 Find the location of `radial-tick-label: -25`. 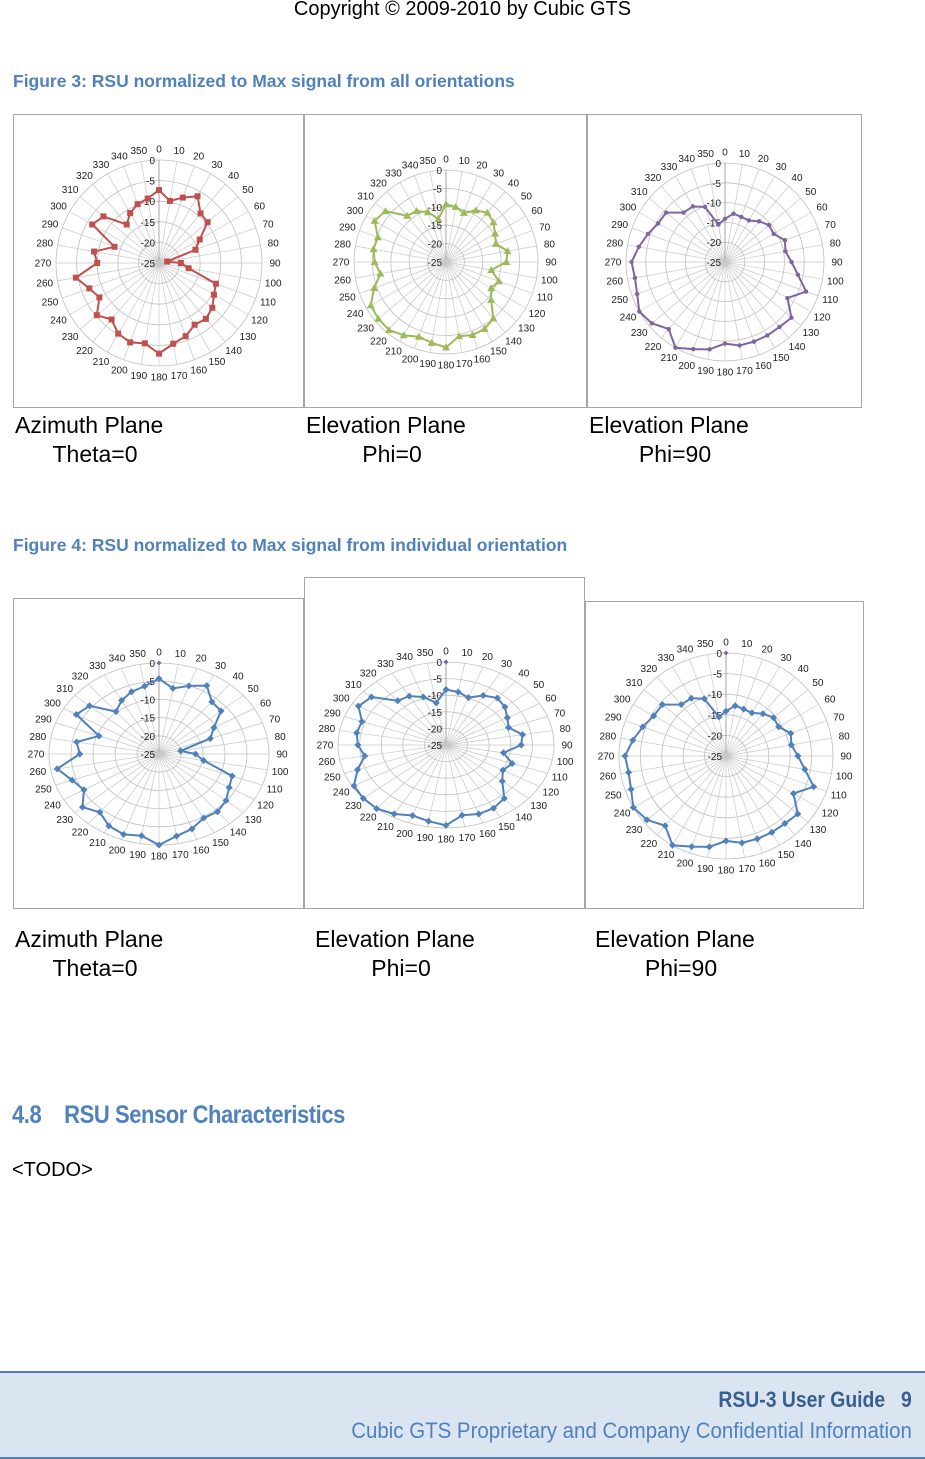

radial-tick-label: -25 is located at coordinates (435, 263).